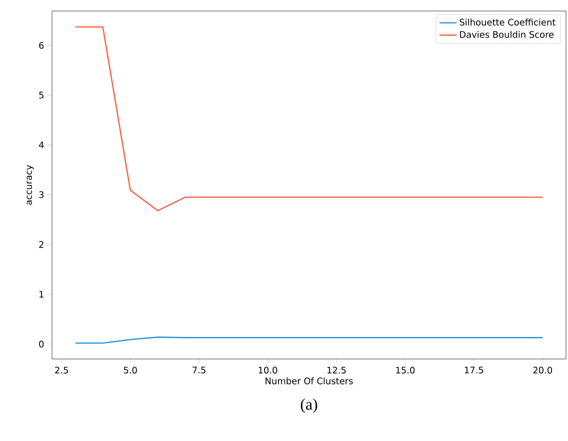 The image size is (568, 441). I want to click on y-tick-label: 2, so click(41, 244).